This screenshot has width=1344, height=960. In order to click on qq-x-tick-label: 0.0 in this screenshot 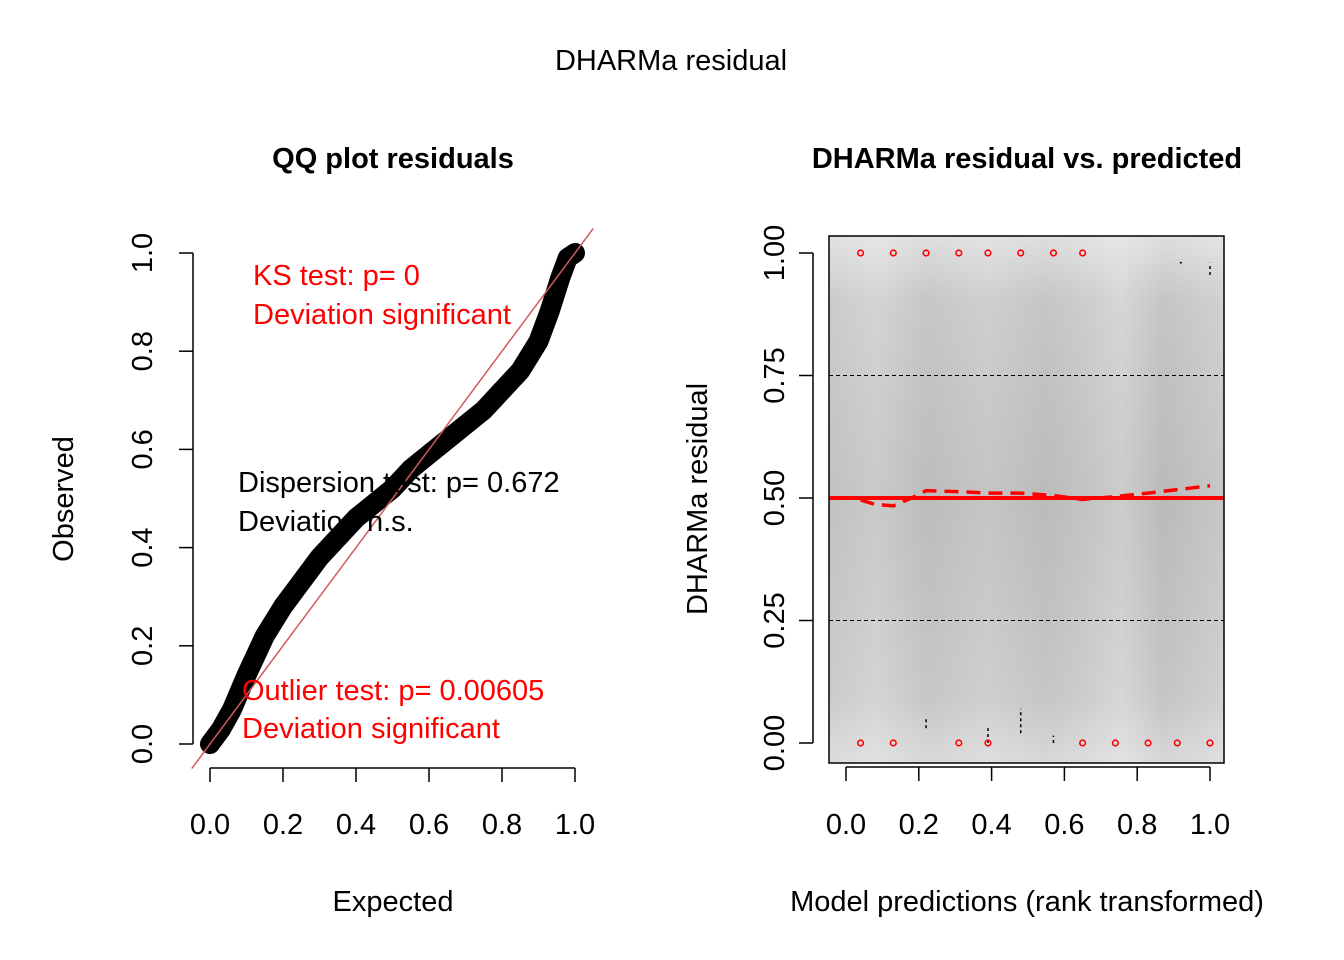, I will do `click(210, 825)`.